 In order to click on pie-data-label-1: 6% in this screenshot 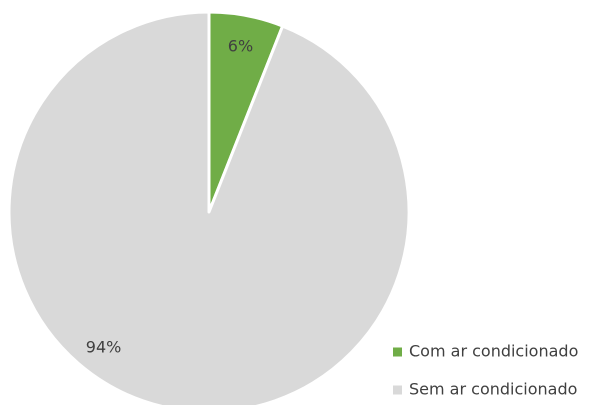, I will do `click(240, 45)`.